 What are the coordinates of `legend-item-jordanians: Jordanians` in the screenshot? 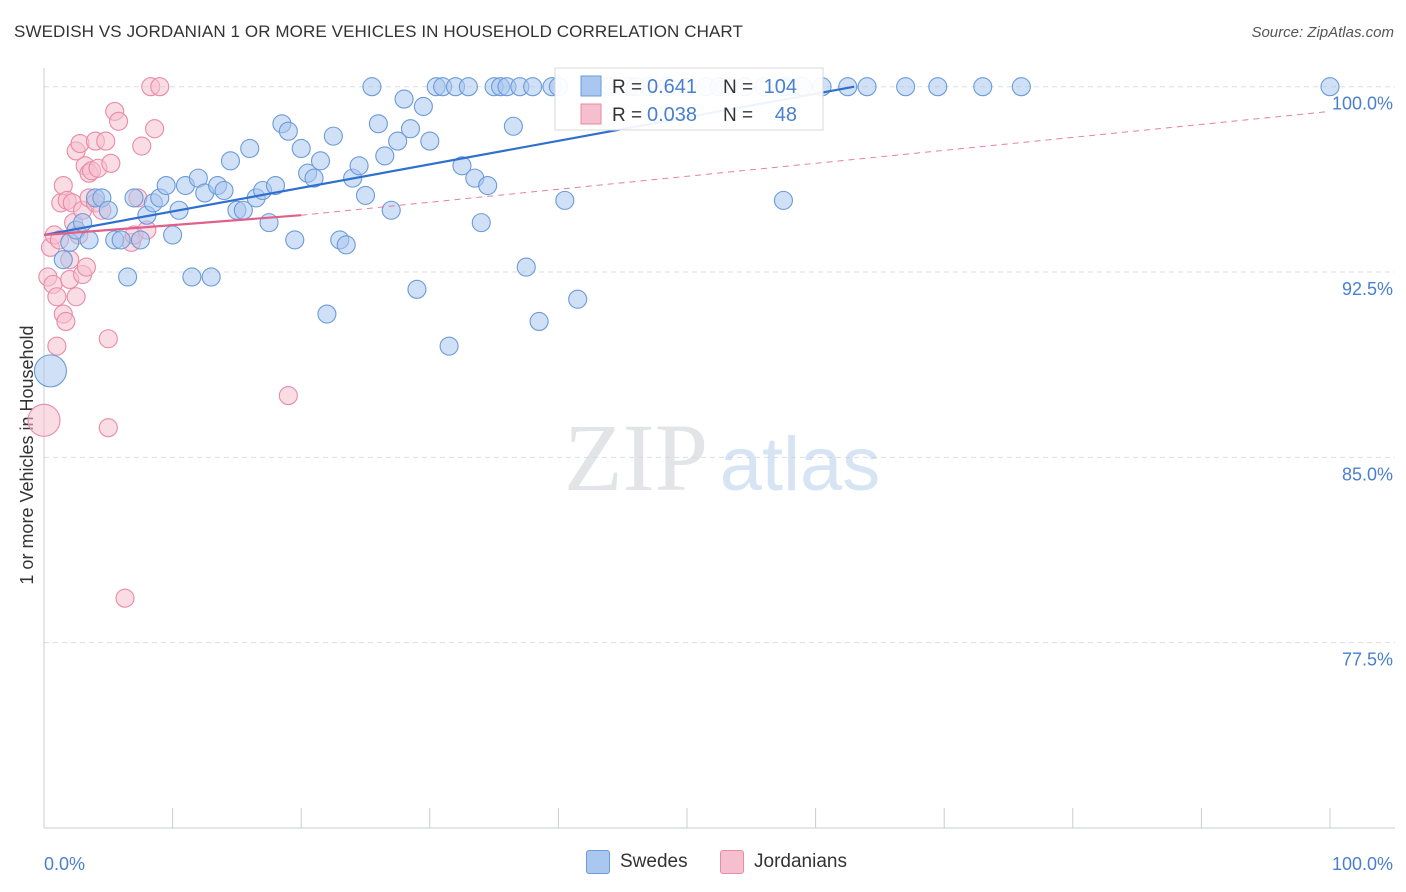 It's located at (783, 862).